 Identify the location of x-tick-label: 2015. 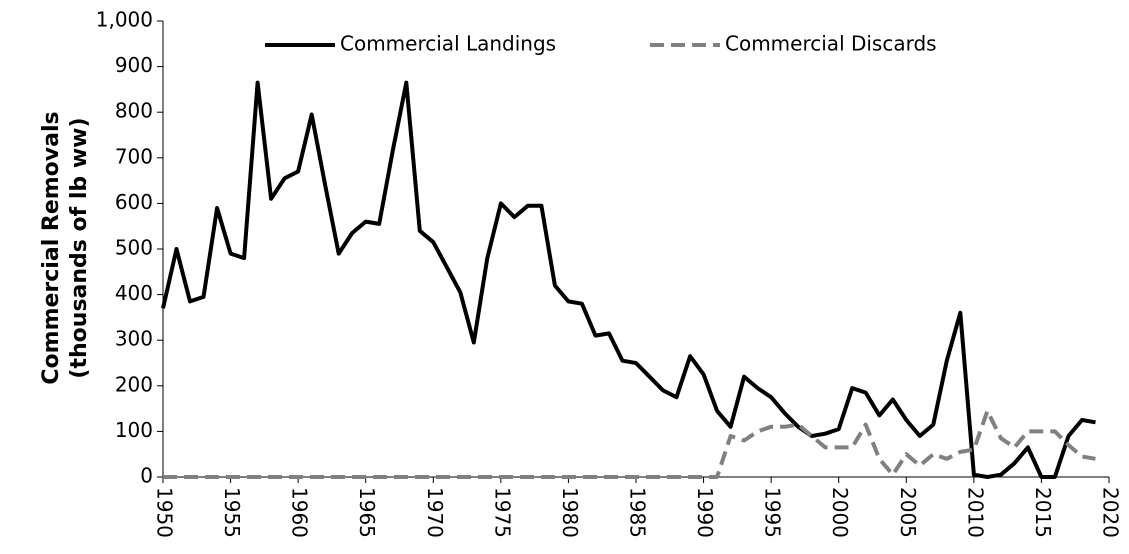
(1043, 512).